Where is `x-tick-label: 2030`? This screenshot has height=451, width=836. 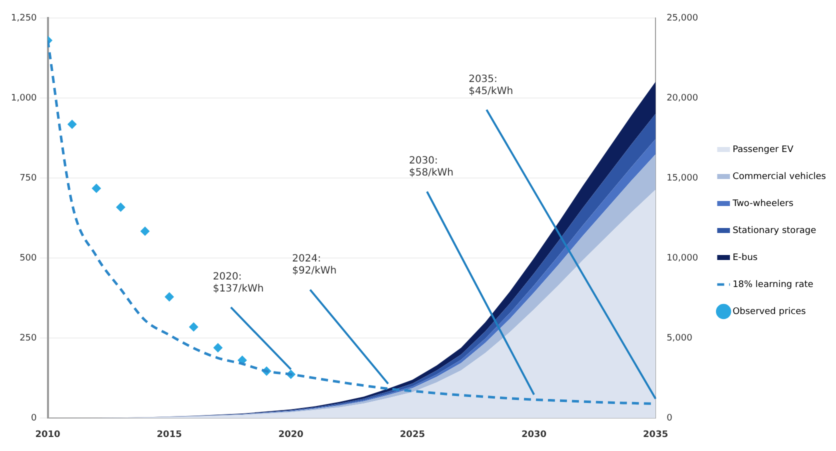 x-tick-label: 2030 is located at coordinates (534, 435).